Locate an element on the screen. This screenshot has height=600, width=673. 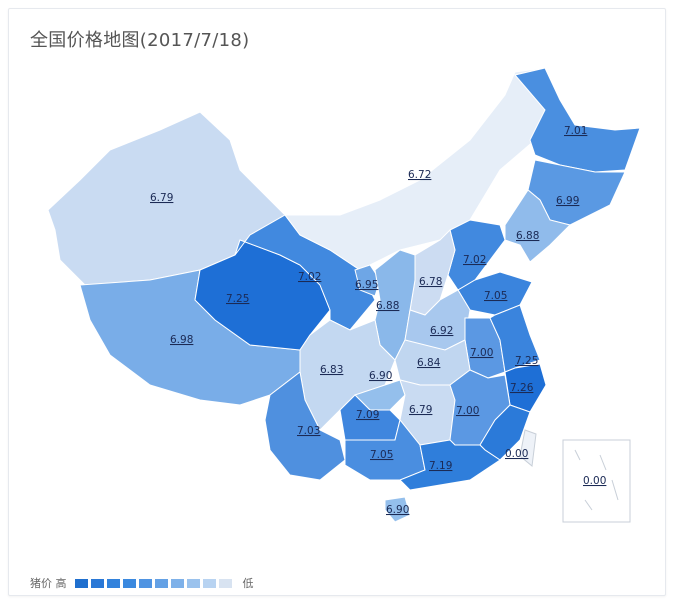
page-title: 全国价格地图(2017/7/18) is located at coordinates (140, 40).